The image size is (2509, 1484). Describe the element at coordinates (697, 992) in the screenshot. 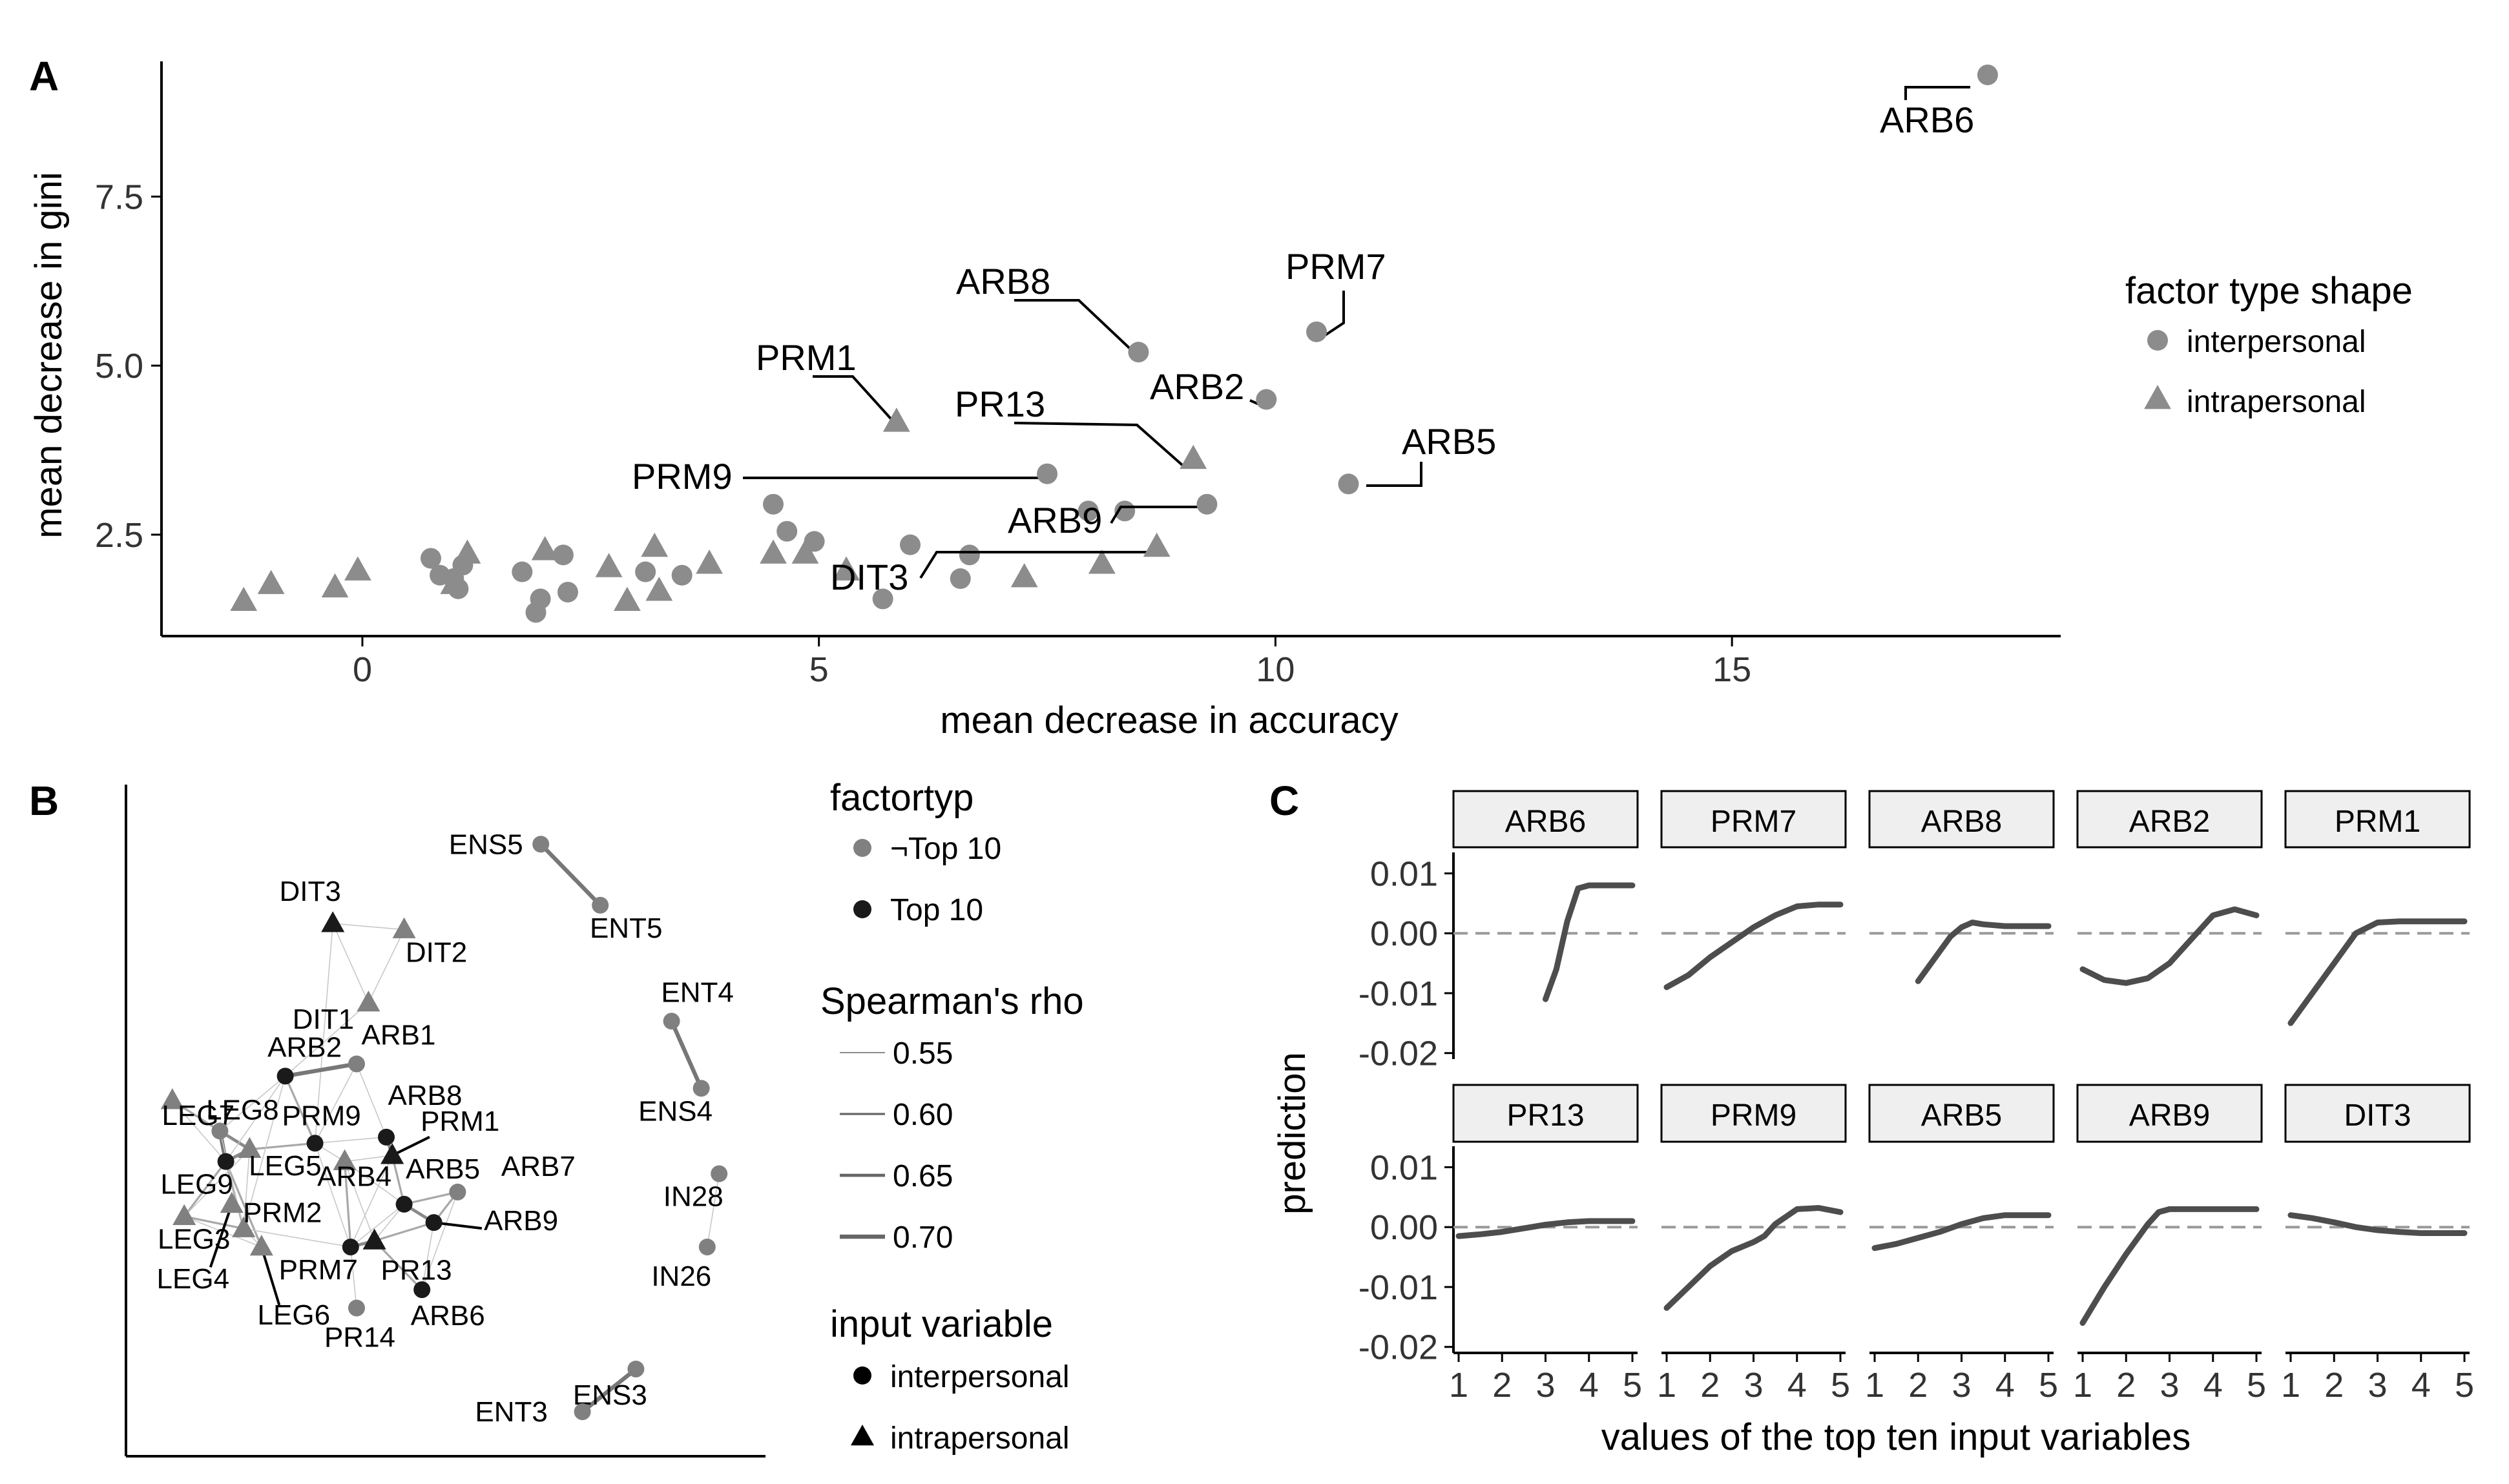

I see `b-node-label: ENT4` at that location.